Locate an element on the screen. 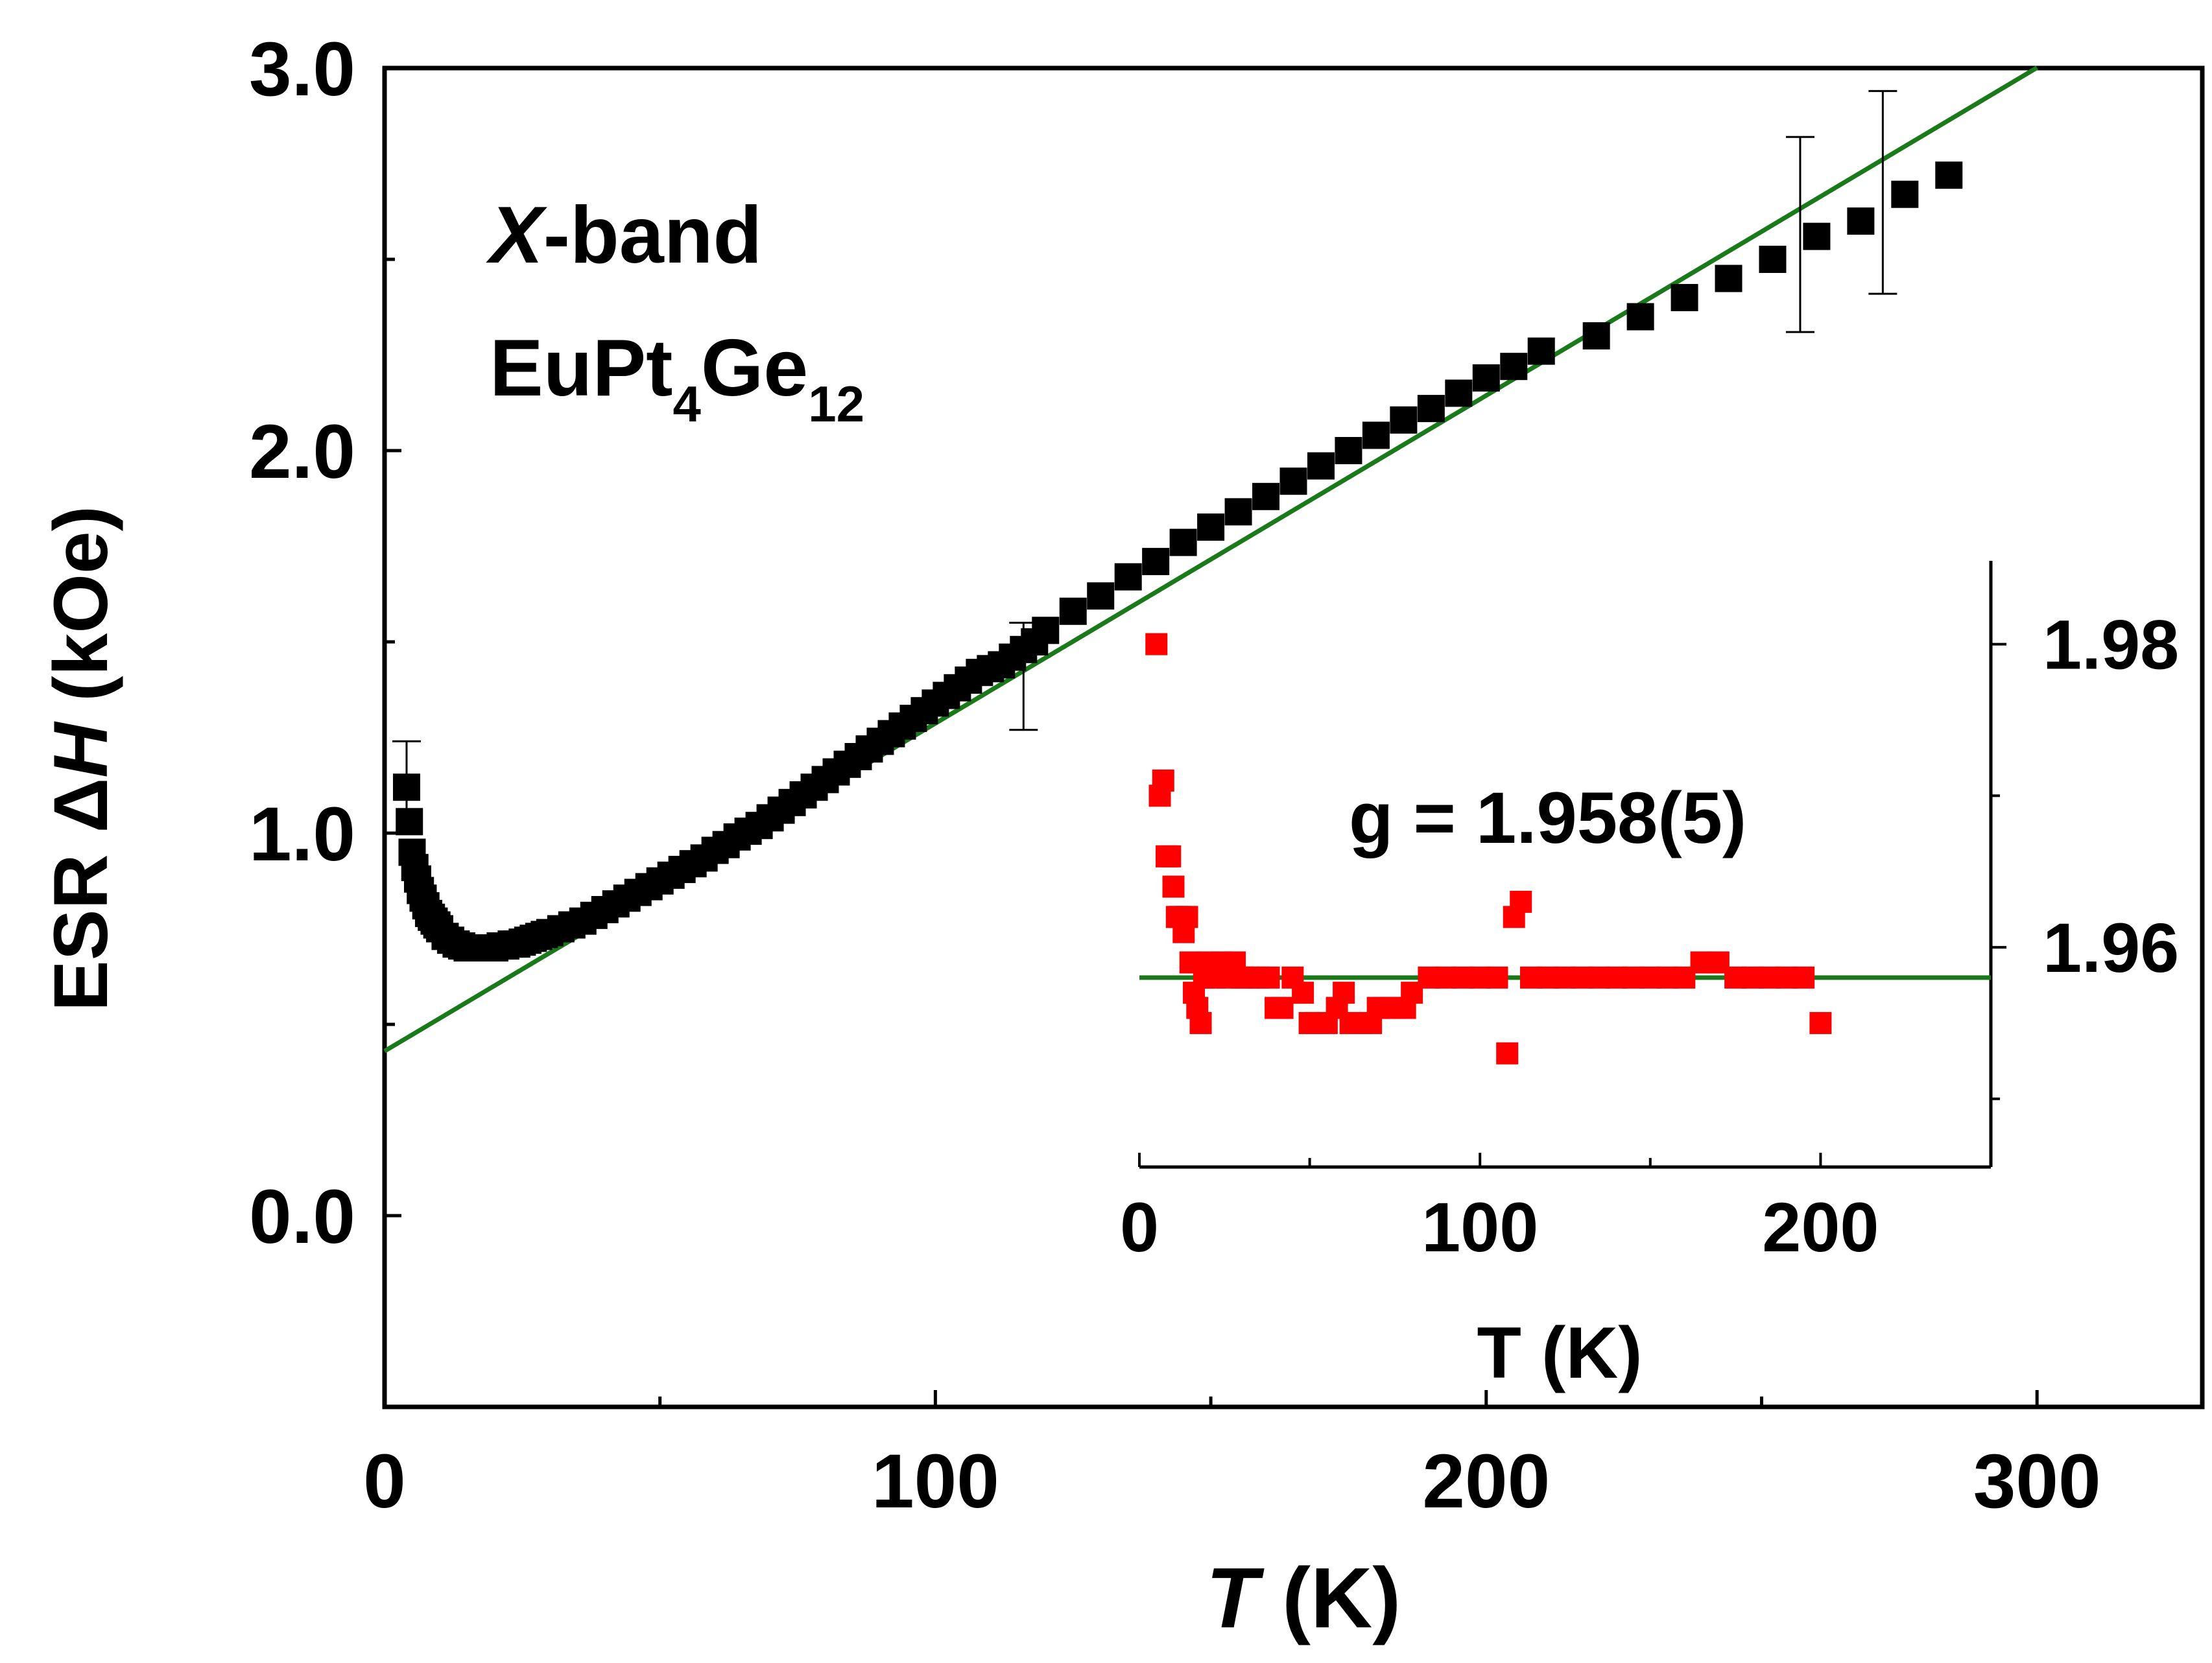 The image size is (2212, 1663). y-tick-label: 2.0 is located at coordinates (302, 452).